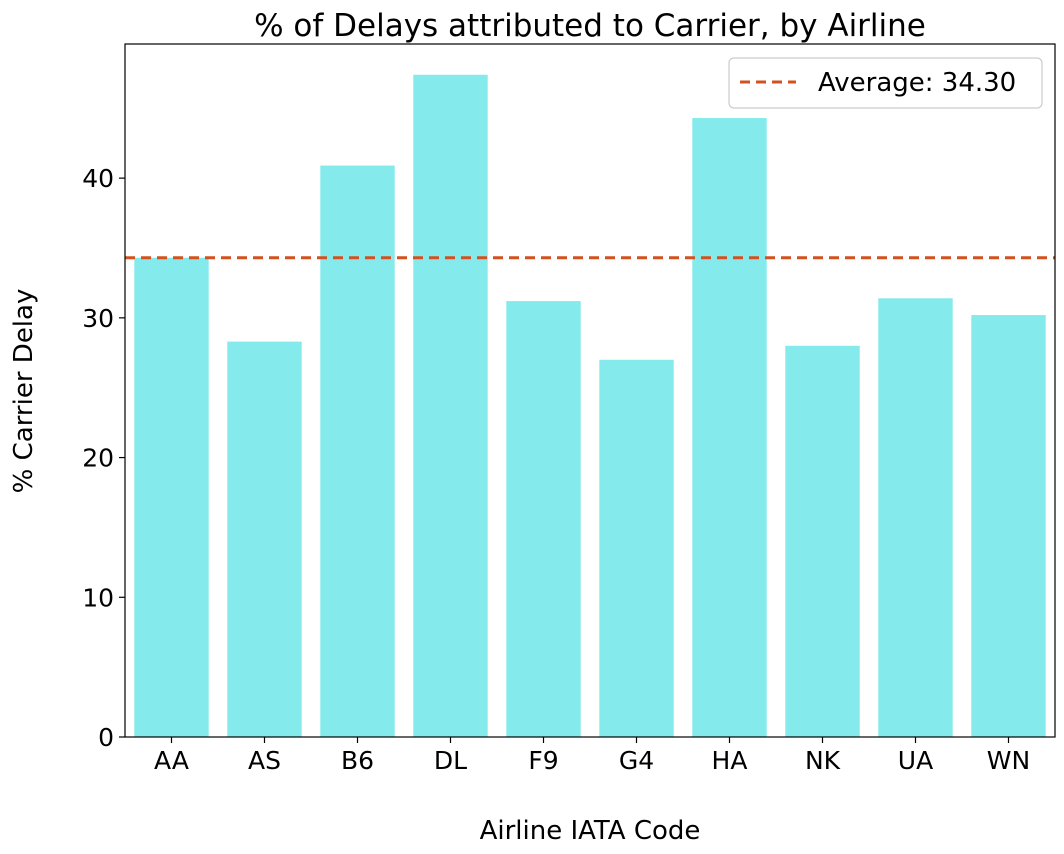  Describe the element at coordinates (450, 760) in the screenshot. I see `x-tick-label: DL` at that location.